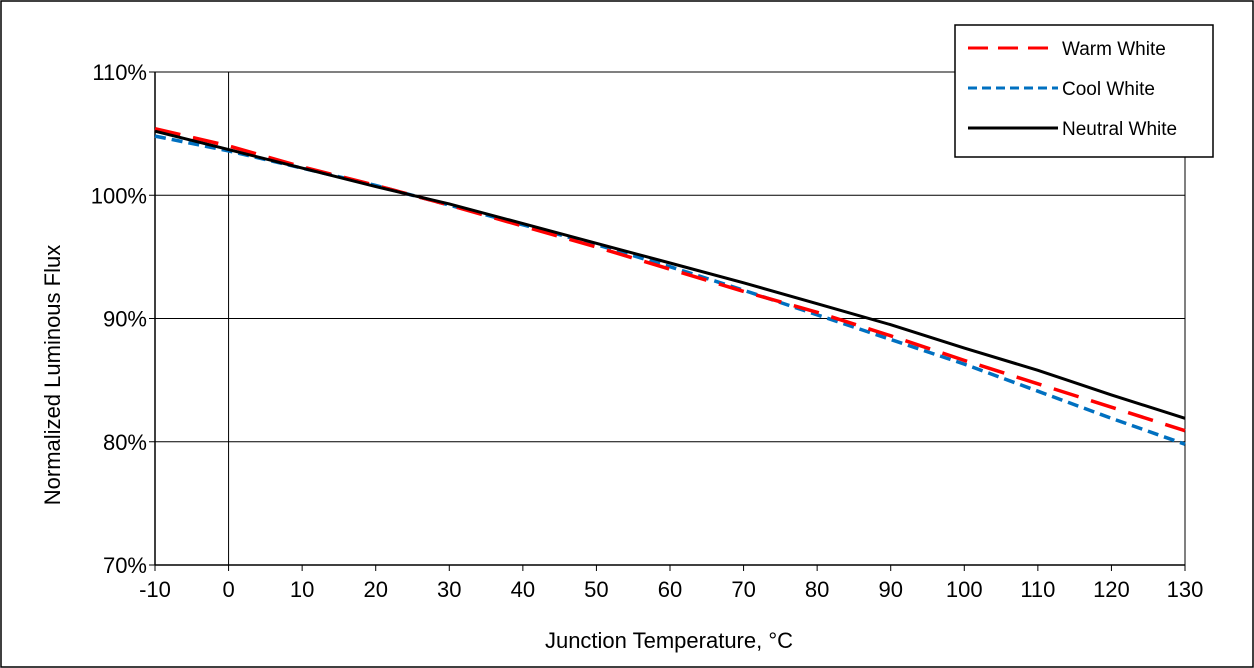  Describe the element at coordinates (449, 589) in the screenshot. I see `x-tick-label: 30` at that location.